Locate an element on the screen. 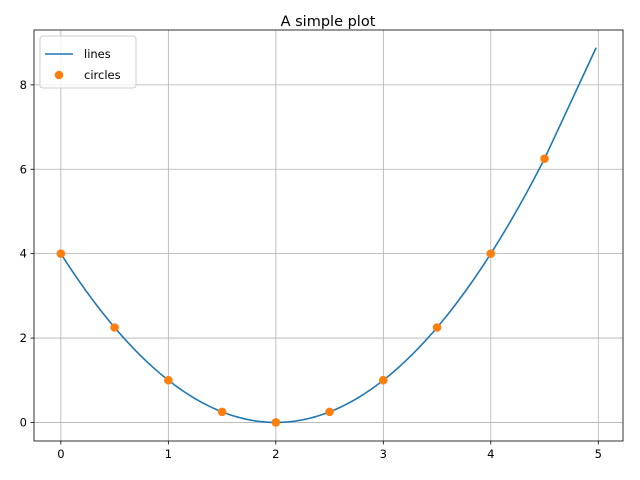 The width and height of the screenshot is (640, 480). x-tick-label: 3 is located at coordinates (383, 454).